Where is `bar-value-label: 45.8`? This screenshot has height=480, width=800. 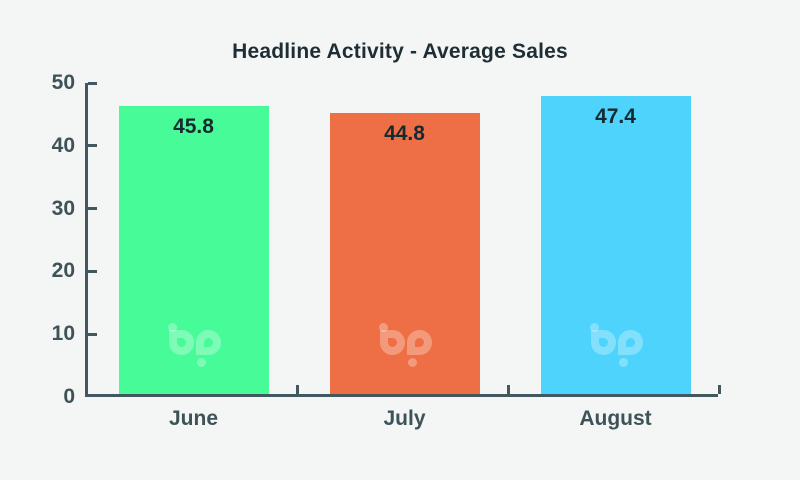
bar-value-label: 45.8 is located at coordinates (193, 127).